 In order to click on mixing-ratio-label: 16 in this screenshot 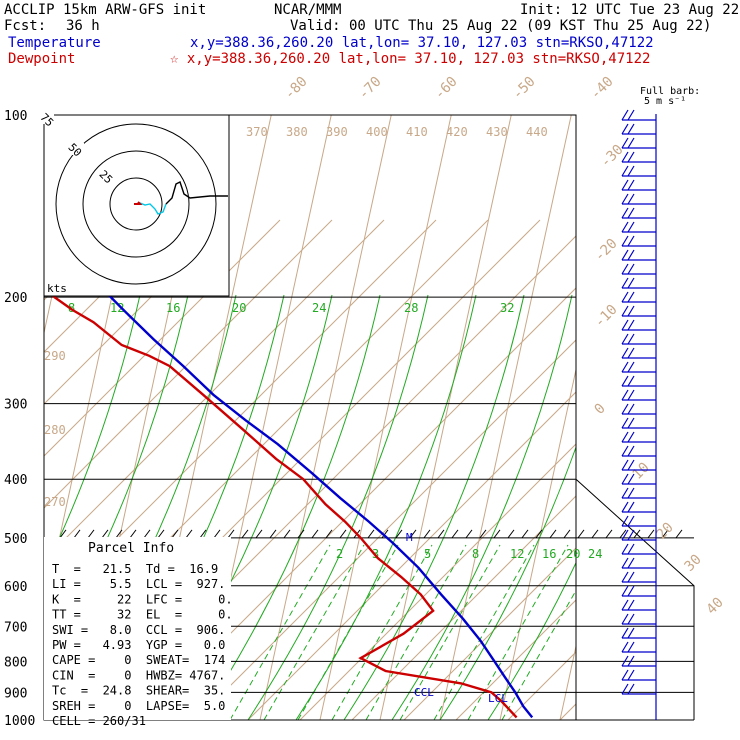, I will do `click(549, 554)`.